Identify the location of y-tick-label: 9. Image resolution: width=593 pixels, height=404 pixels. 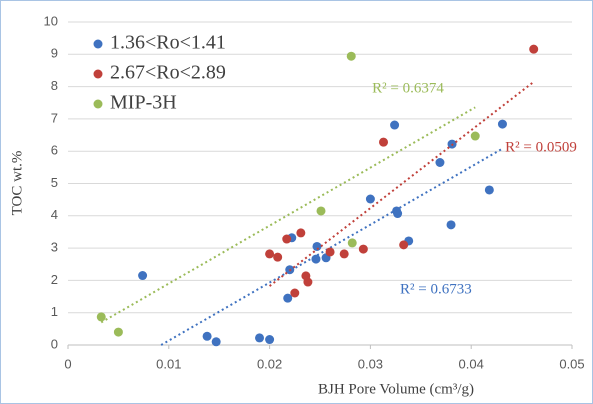
(54, 53).